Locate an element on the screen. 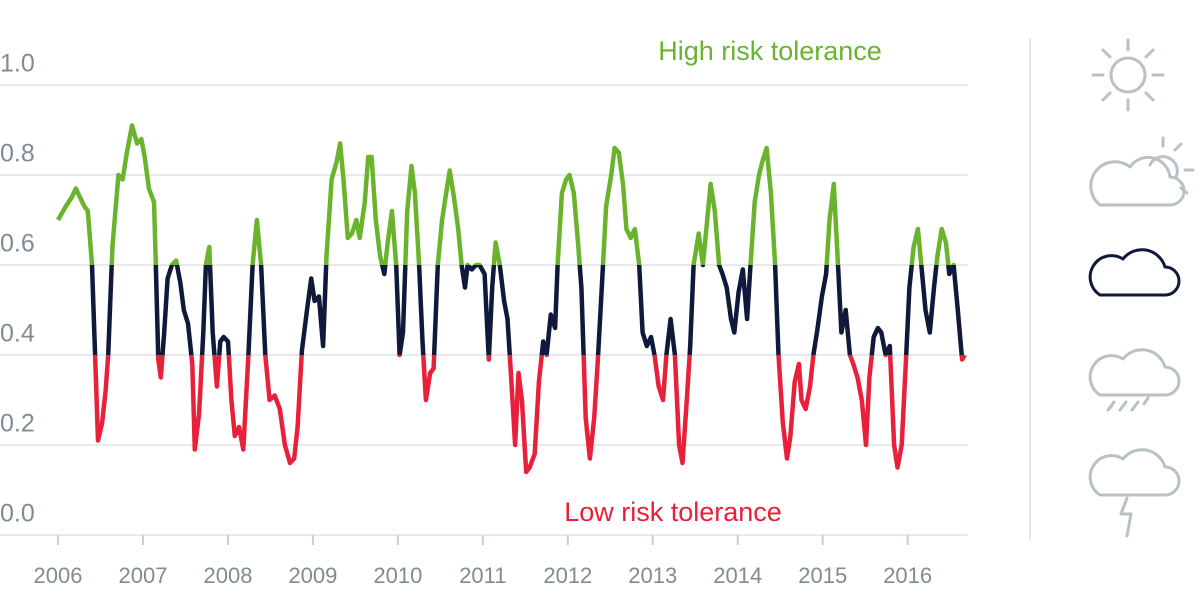  sun-icon is located at coordinates (1128, 75).